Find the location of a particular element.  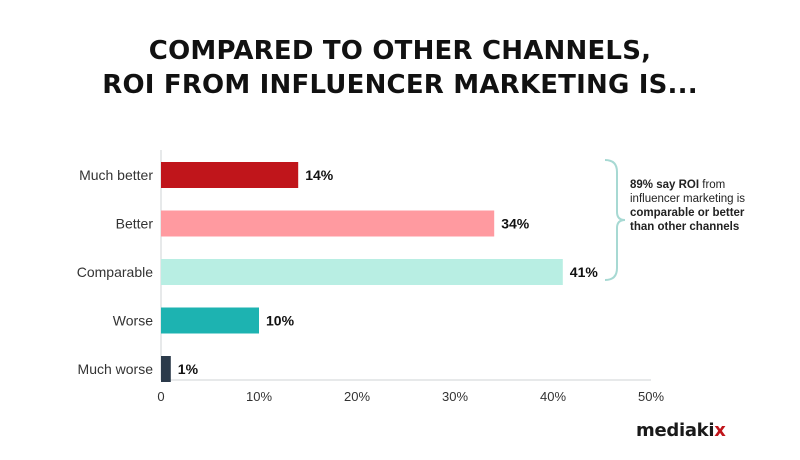

x-tick-label: 30% is located at coordinates (455, 396).